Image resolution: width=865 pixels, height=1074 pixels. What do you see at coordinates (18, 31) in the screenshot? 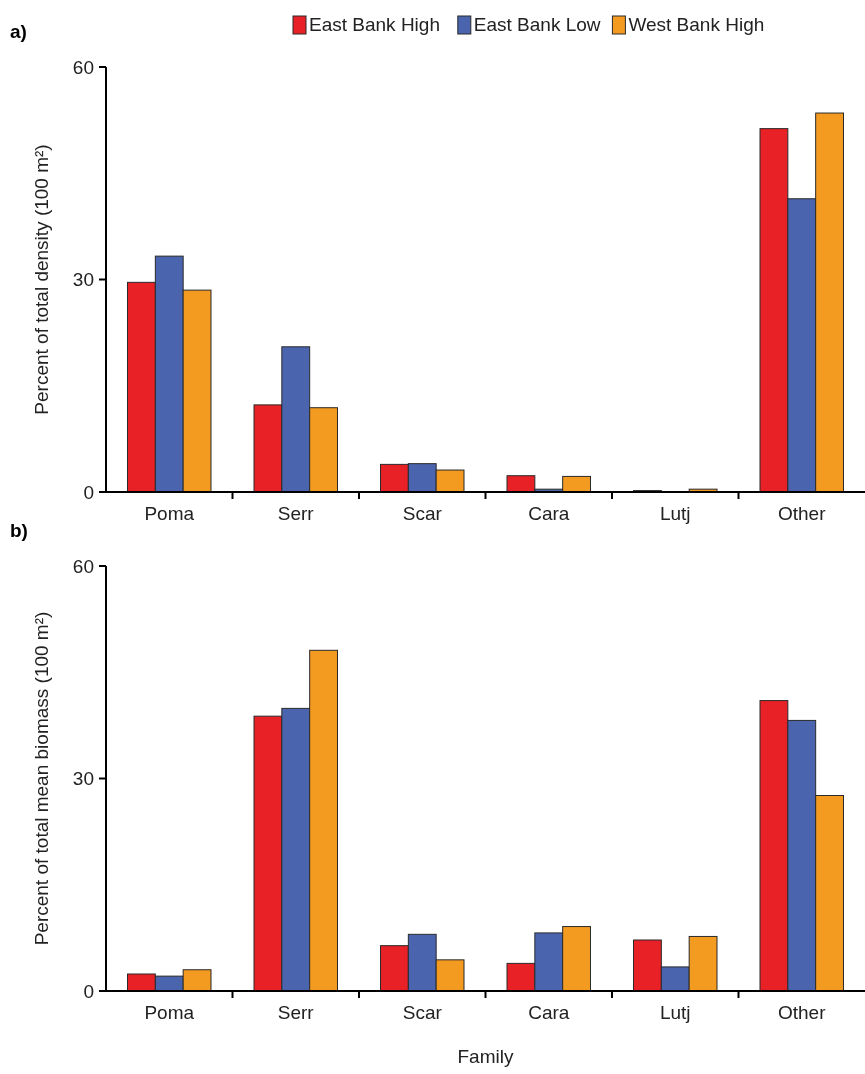
I see `chart-title: a)` at bounding box center [18, 31].